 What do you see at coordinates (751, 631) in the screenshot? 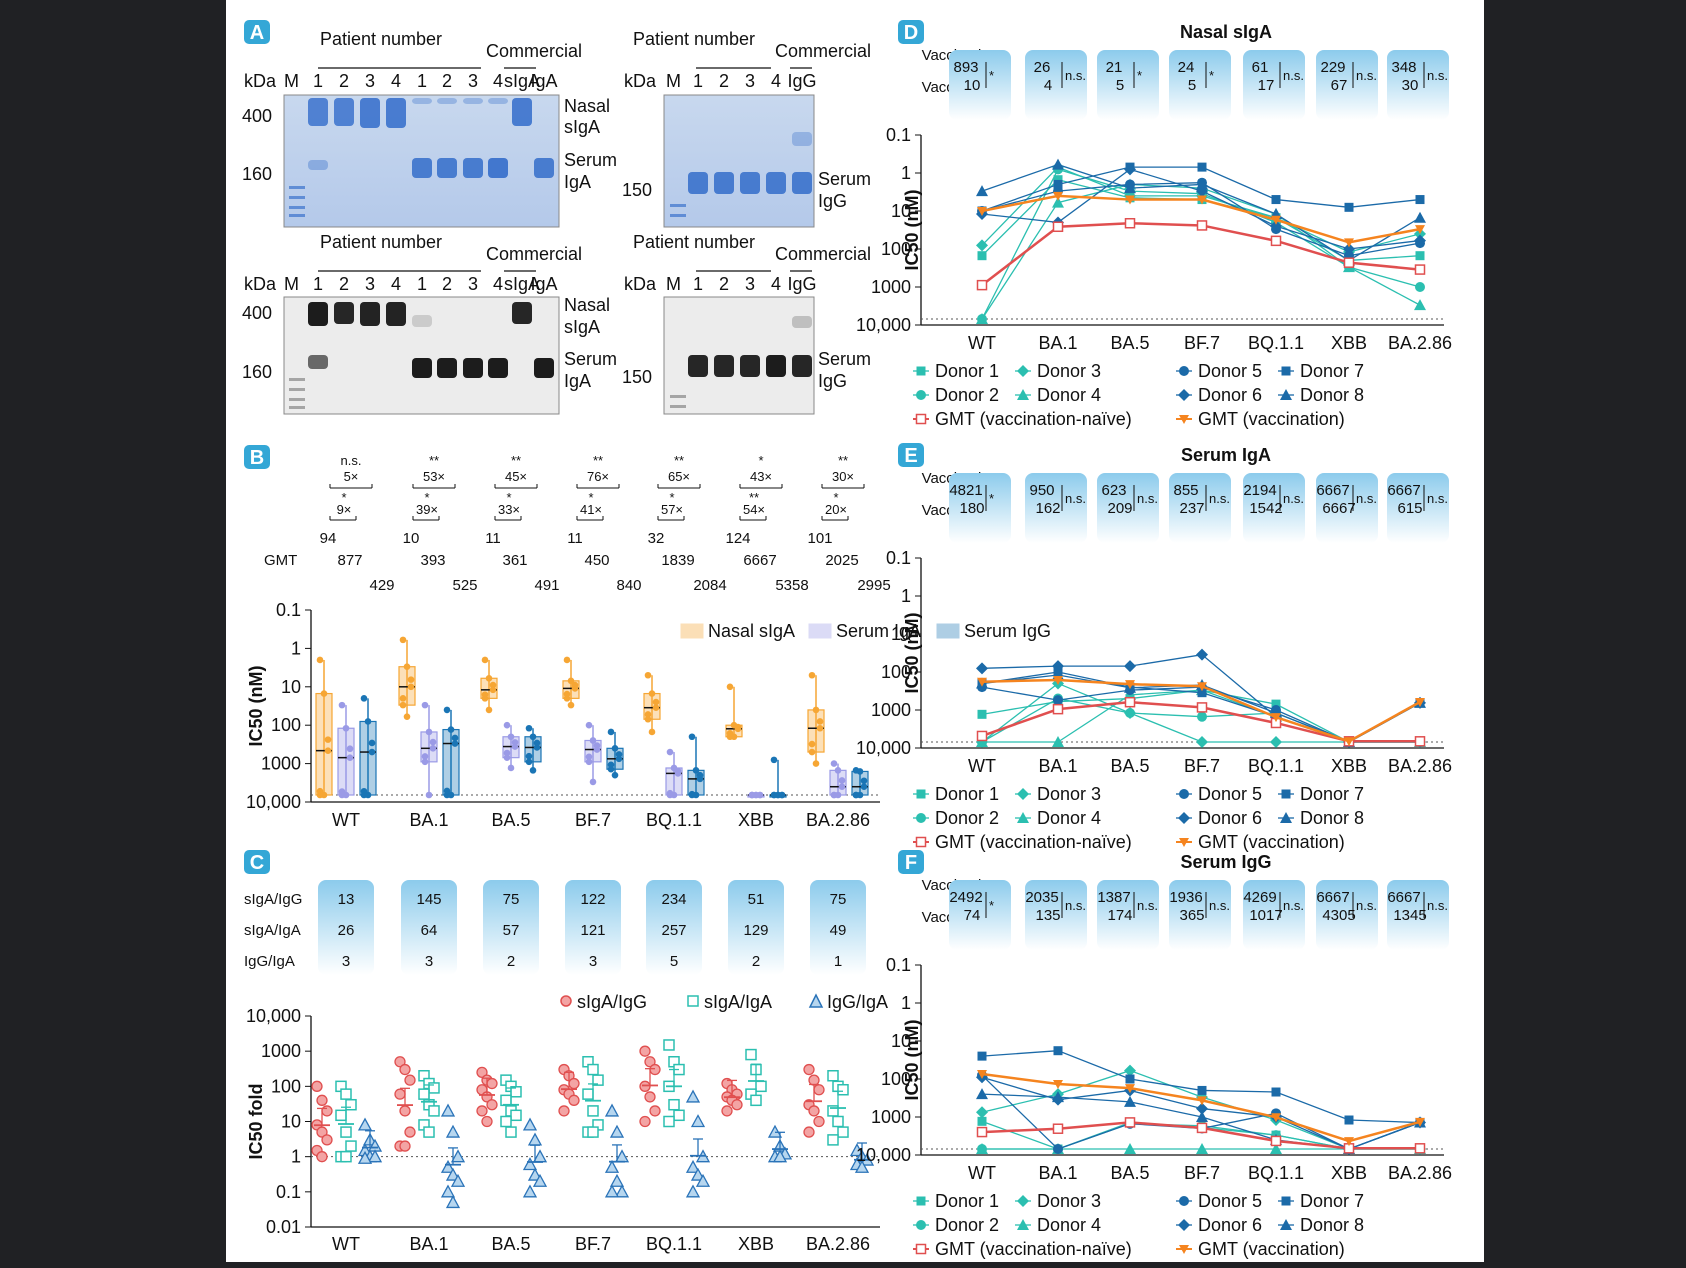
I see `legend-label: Nasal sIgA` at bounding box center [751, 631].